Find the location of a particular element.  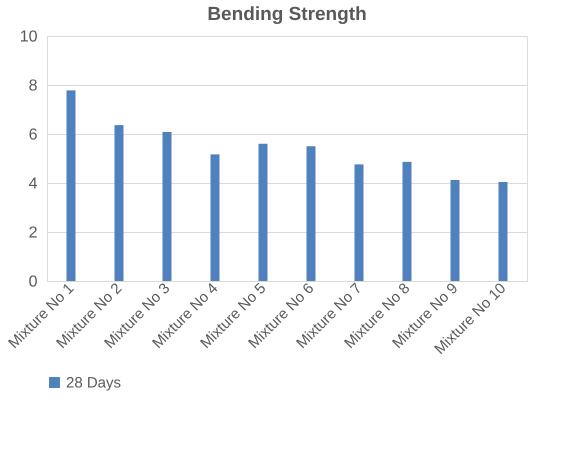

y-tick-label: 8 is located at coordinates (33, 86).